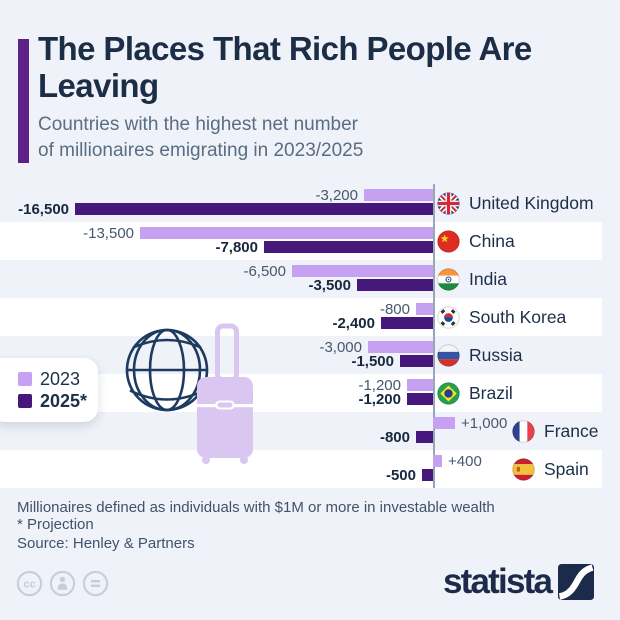  Describe the element at coordinates (498, 581) in the screenshot. I see `statista-logo-text: statista` at that location.